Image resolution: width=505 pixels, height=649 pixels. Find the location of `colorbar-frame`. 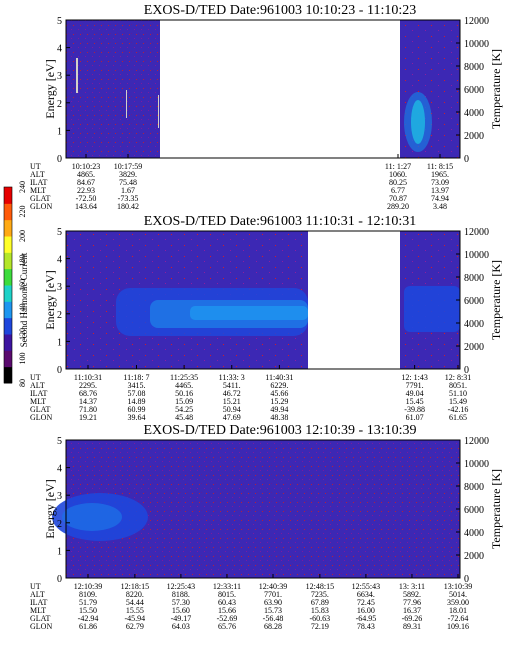

colorbar-frame is located at coordinates (8, 285).